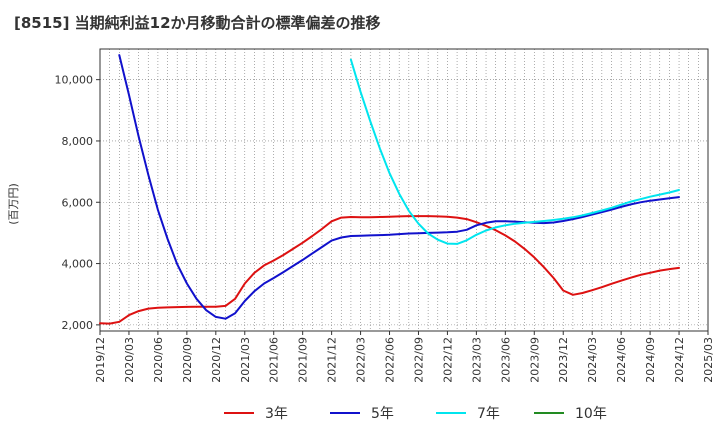  Describe the element at coordinates (418, 360) in the screenshot. I see `x-tick-label: 2022/09` at that location.